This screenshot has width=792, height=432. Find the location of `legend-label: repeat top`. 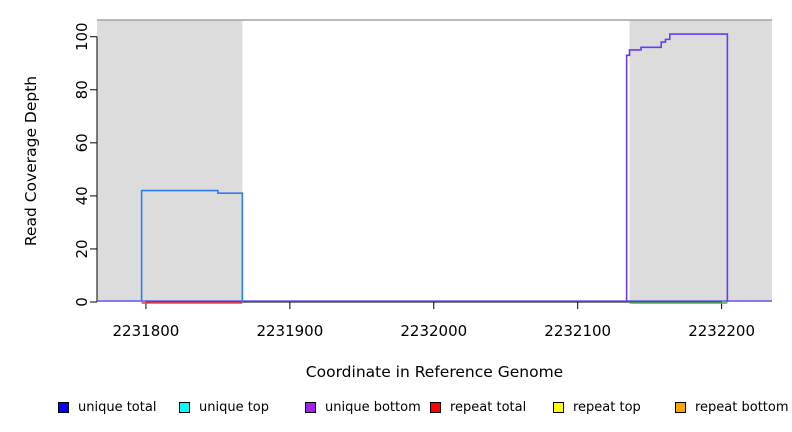

legend-label: repeat top is located at coordinates (607, 407).